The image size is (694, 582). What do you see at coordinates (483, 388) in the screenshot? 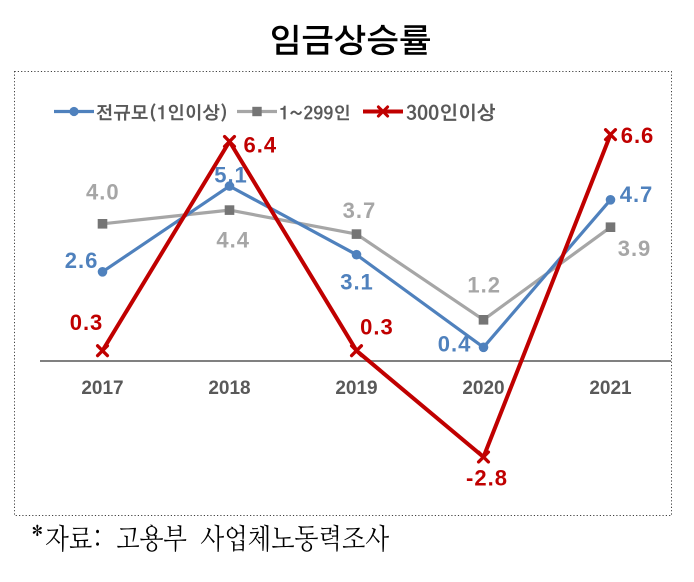
I see `svg-text: 2020` at bounding box center [483, 388].